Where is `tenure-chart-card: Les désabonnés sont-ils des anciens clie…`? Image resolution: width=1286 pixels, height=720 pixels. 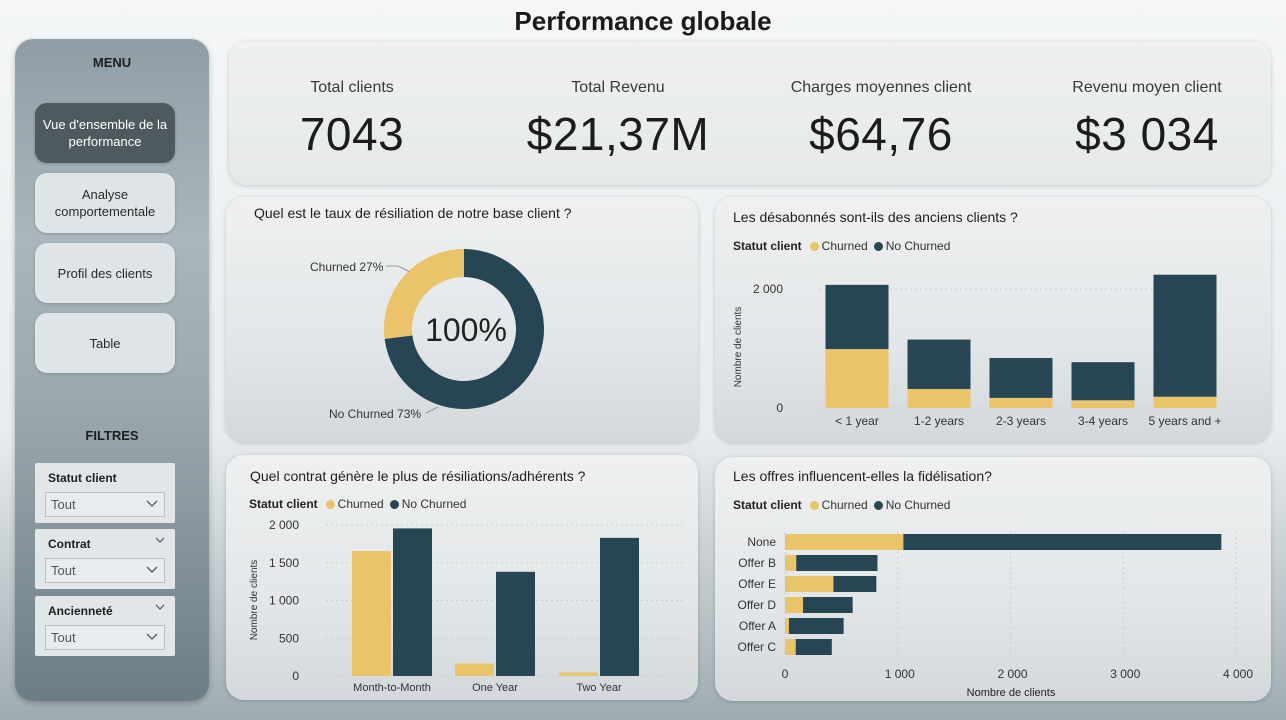 tenure-chart-card: Les désabonnés sont-ils des anciens clie… is located at coordinates (993, 319).